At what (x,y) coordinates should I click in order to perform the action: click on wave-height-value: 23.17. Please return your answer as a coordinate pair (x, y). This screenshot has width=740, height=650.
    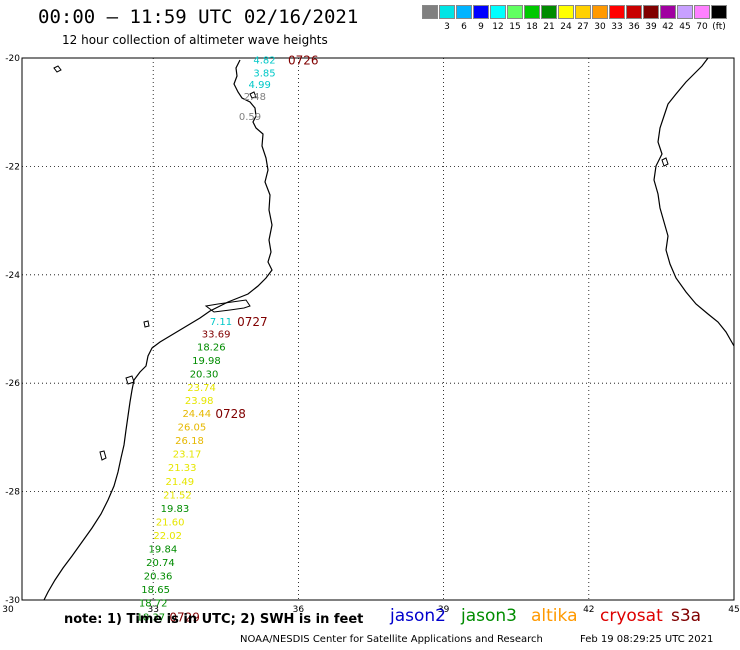
    Looking at the image, I should click on (187, 455).